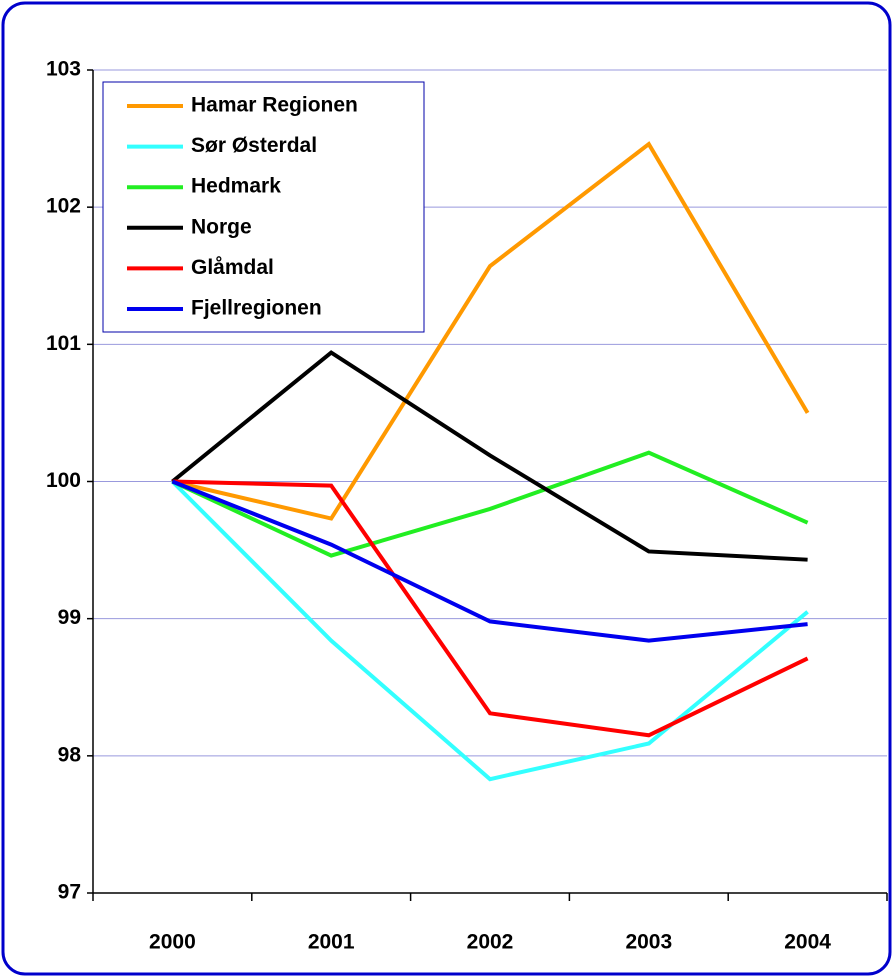 The image size is (895, 979). Describe the element at coordinates (254, 145) in the screenshot. I see `legend-label: Sør Østerdal` at that location.